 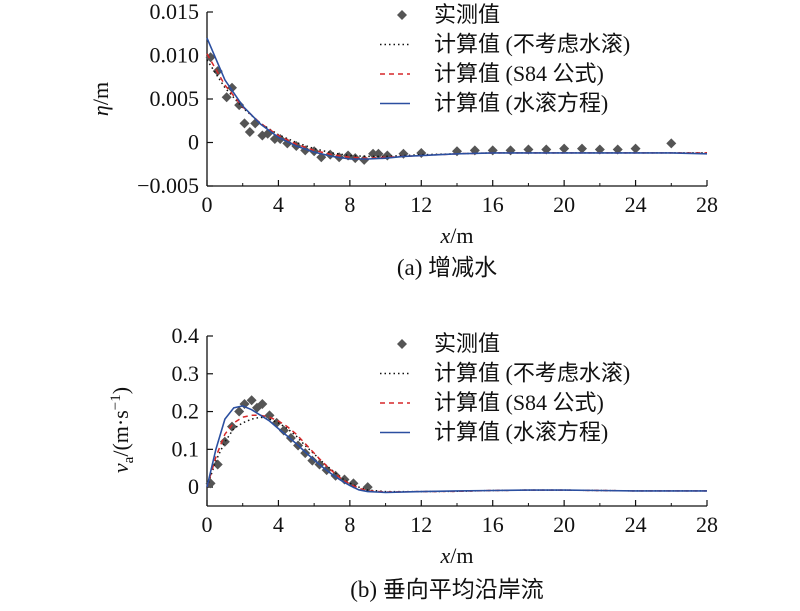 What do you see at coordinates (186, 335) in the screenshot?
I see `y-tick-label: 0.4` at bounding box center [186, 335].